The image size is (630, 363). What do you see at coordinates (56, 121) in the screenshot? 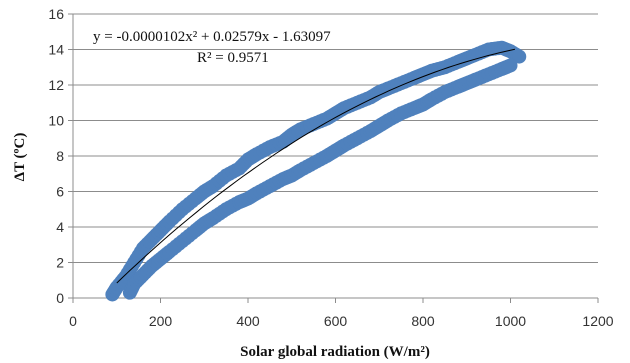
I see `y-tick-label: 10` at bounding box center [56, 121].